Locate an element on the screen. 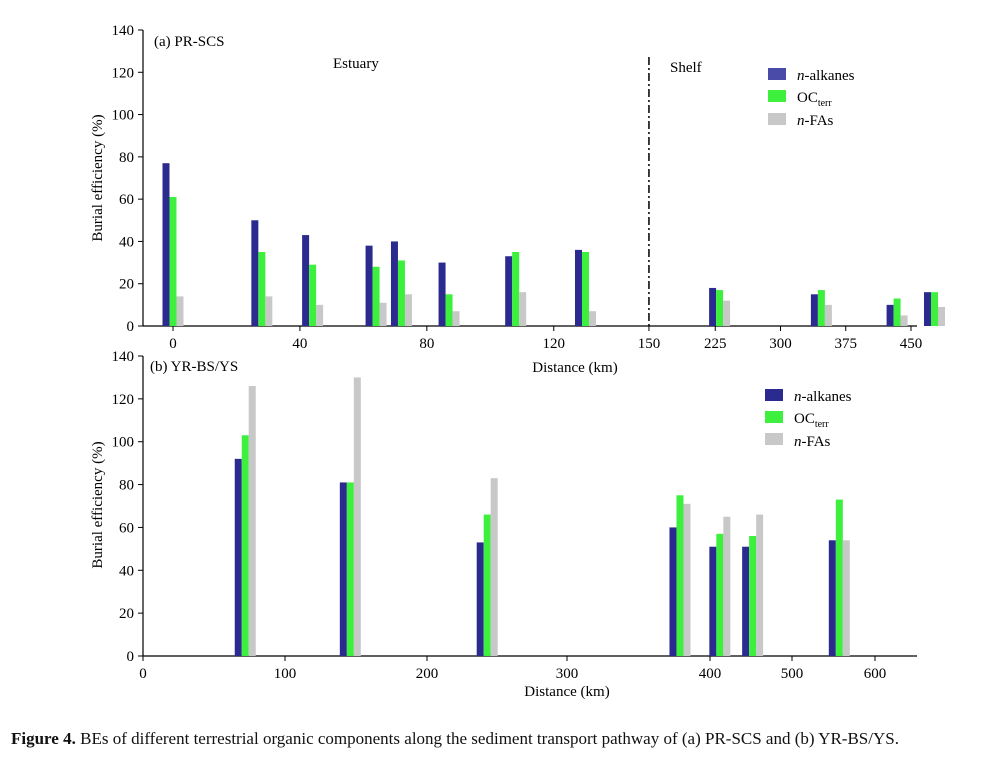 Image resolution: width=1003 pixels, height=781 pixels. a-panel-label: (a) PR-SCS is located at coordinates (189, 42).